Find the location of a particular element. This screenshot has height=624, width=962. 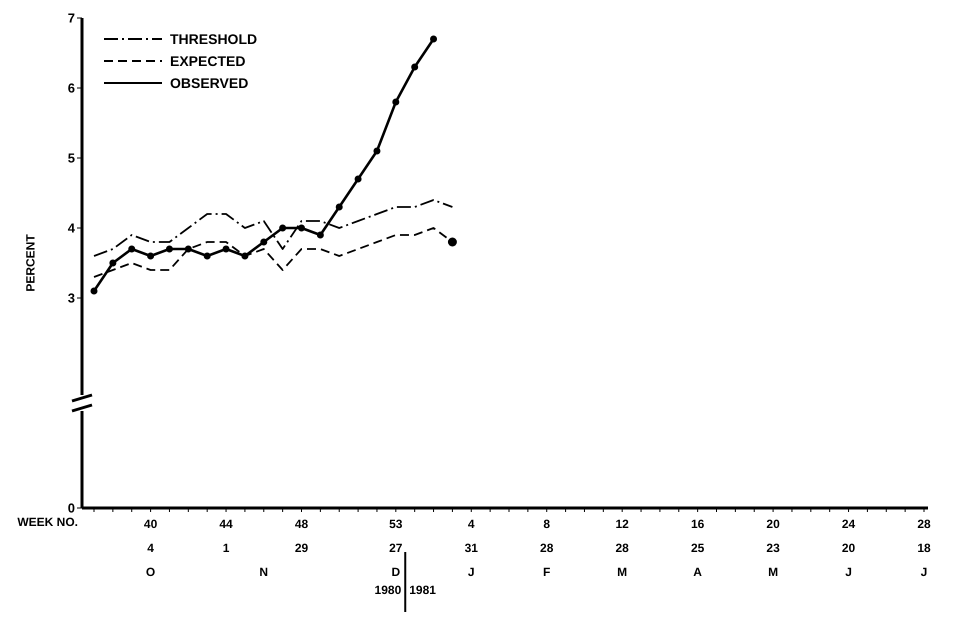

x-tick-label: 16 25 A is located at coordinates (697, 548).